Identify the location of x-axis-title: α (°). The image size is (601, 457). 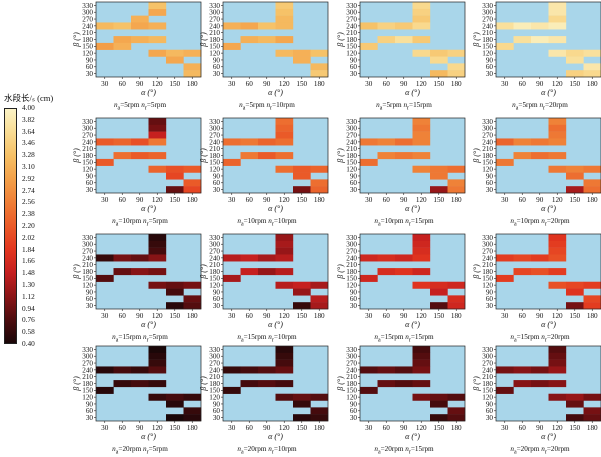
(275, 436).